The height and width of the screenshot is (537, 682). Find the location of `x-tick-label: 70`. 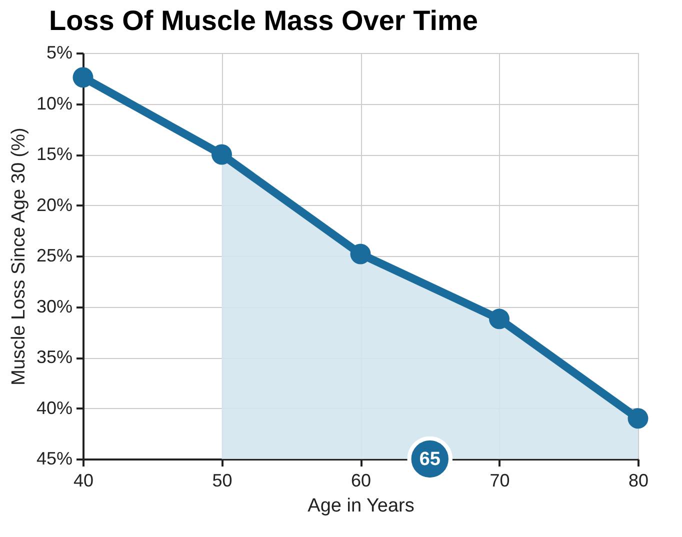

x-tick-label: 70 is located at coordinates (500, 480).